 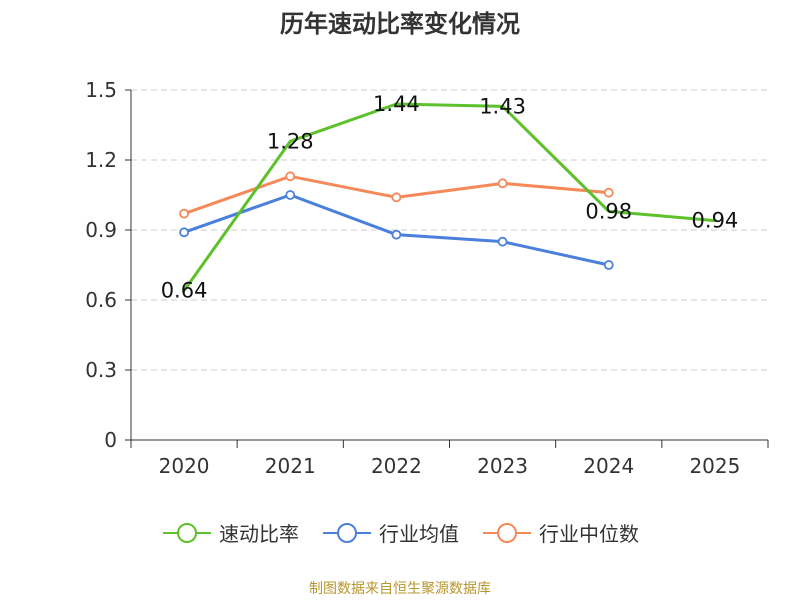 I want to click on legend-item: 速动比率, so click(x=230, y=532).